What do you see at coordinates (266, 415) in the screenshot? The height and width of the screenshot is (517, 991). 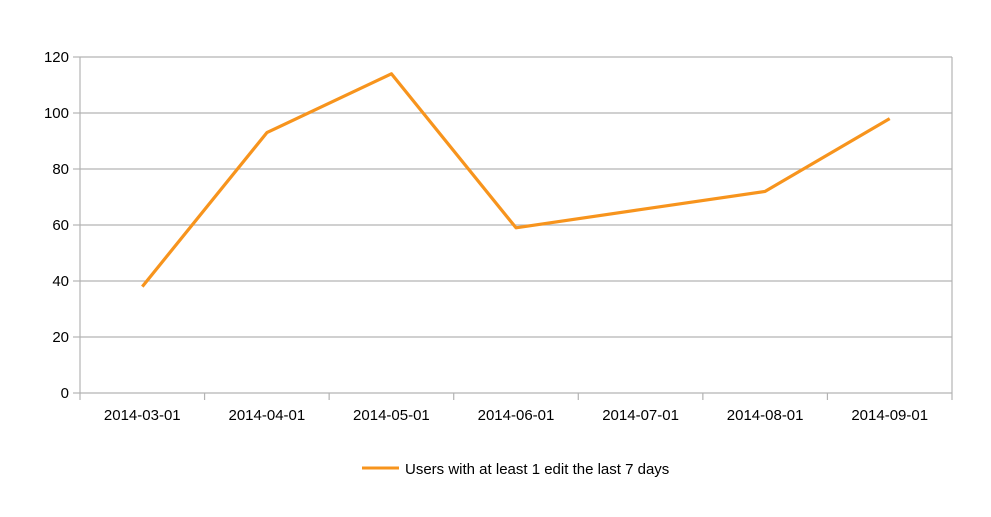 I see `x-tick-label: 2014-04-01` at bounding box center [266, 415].